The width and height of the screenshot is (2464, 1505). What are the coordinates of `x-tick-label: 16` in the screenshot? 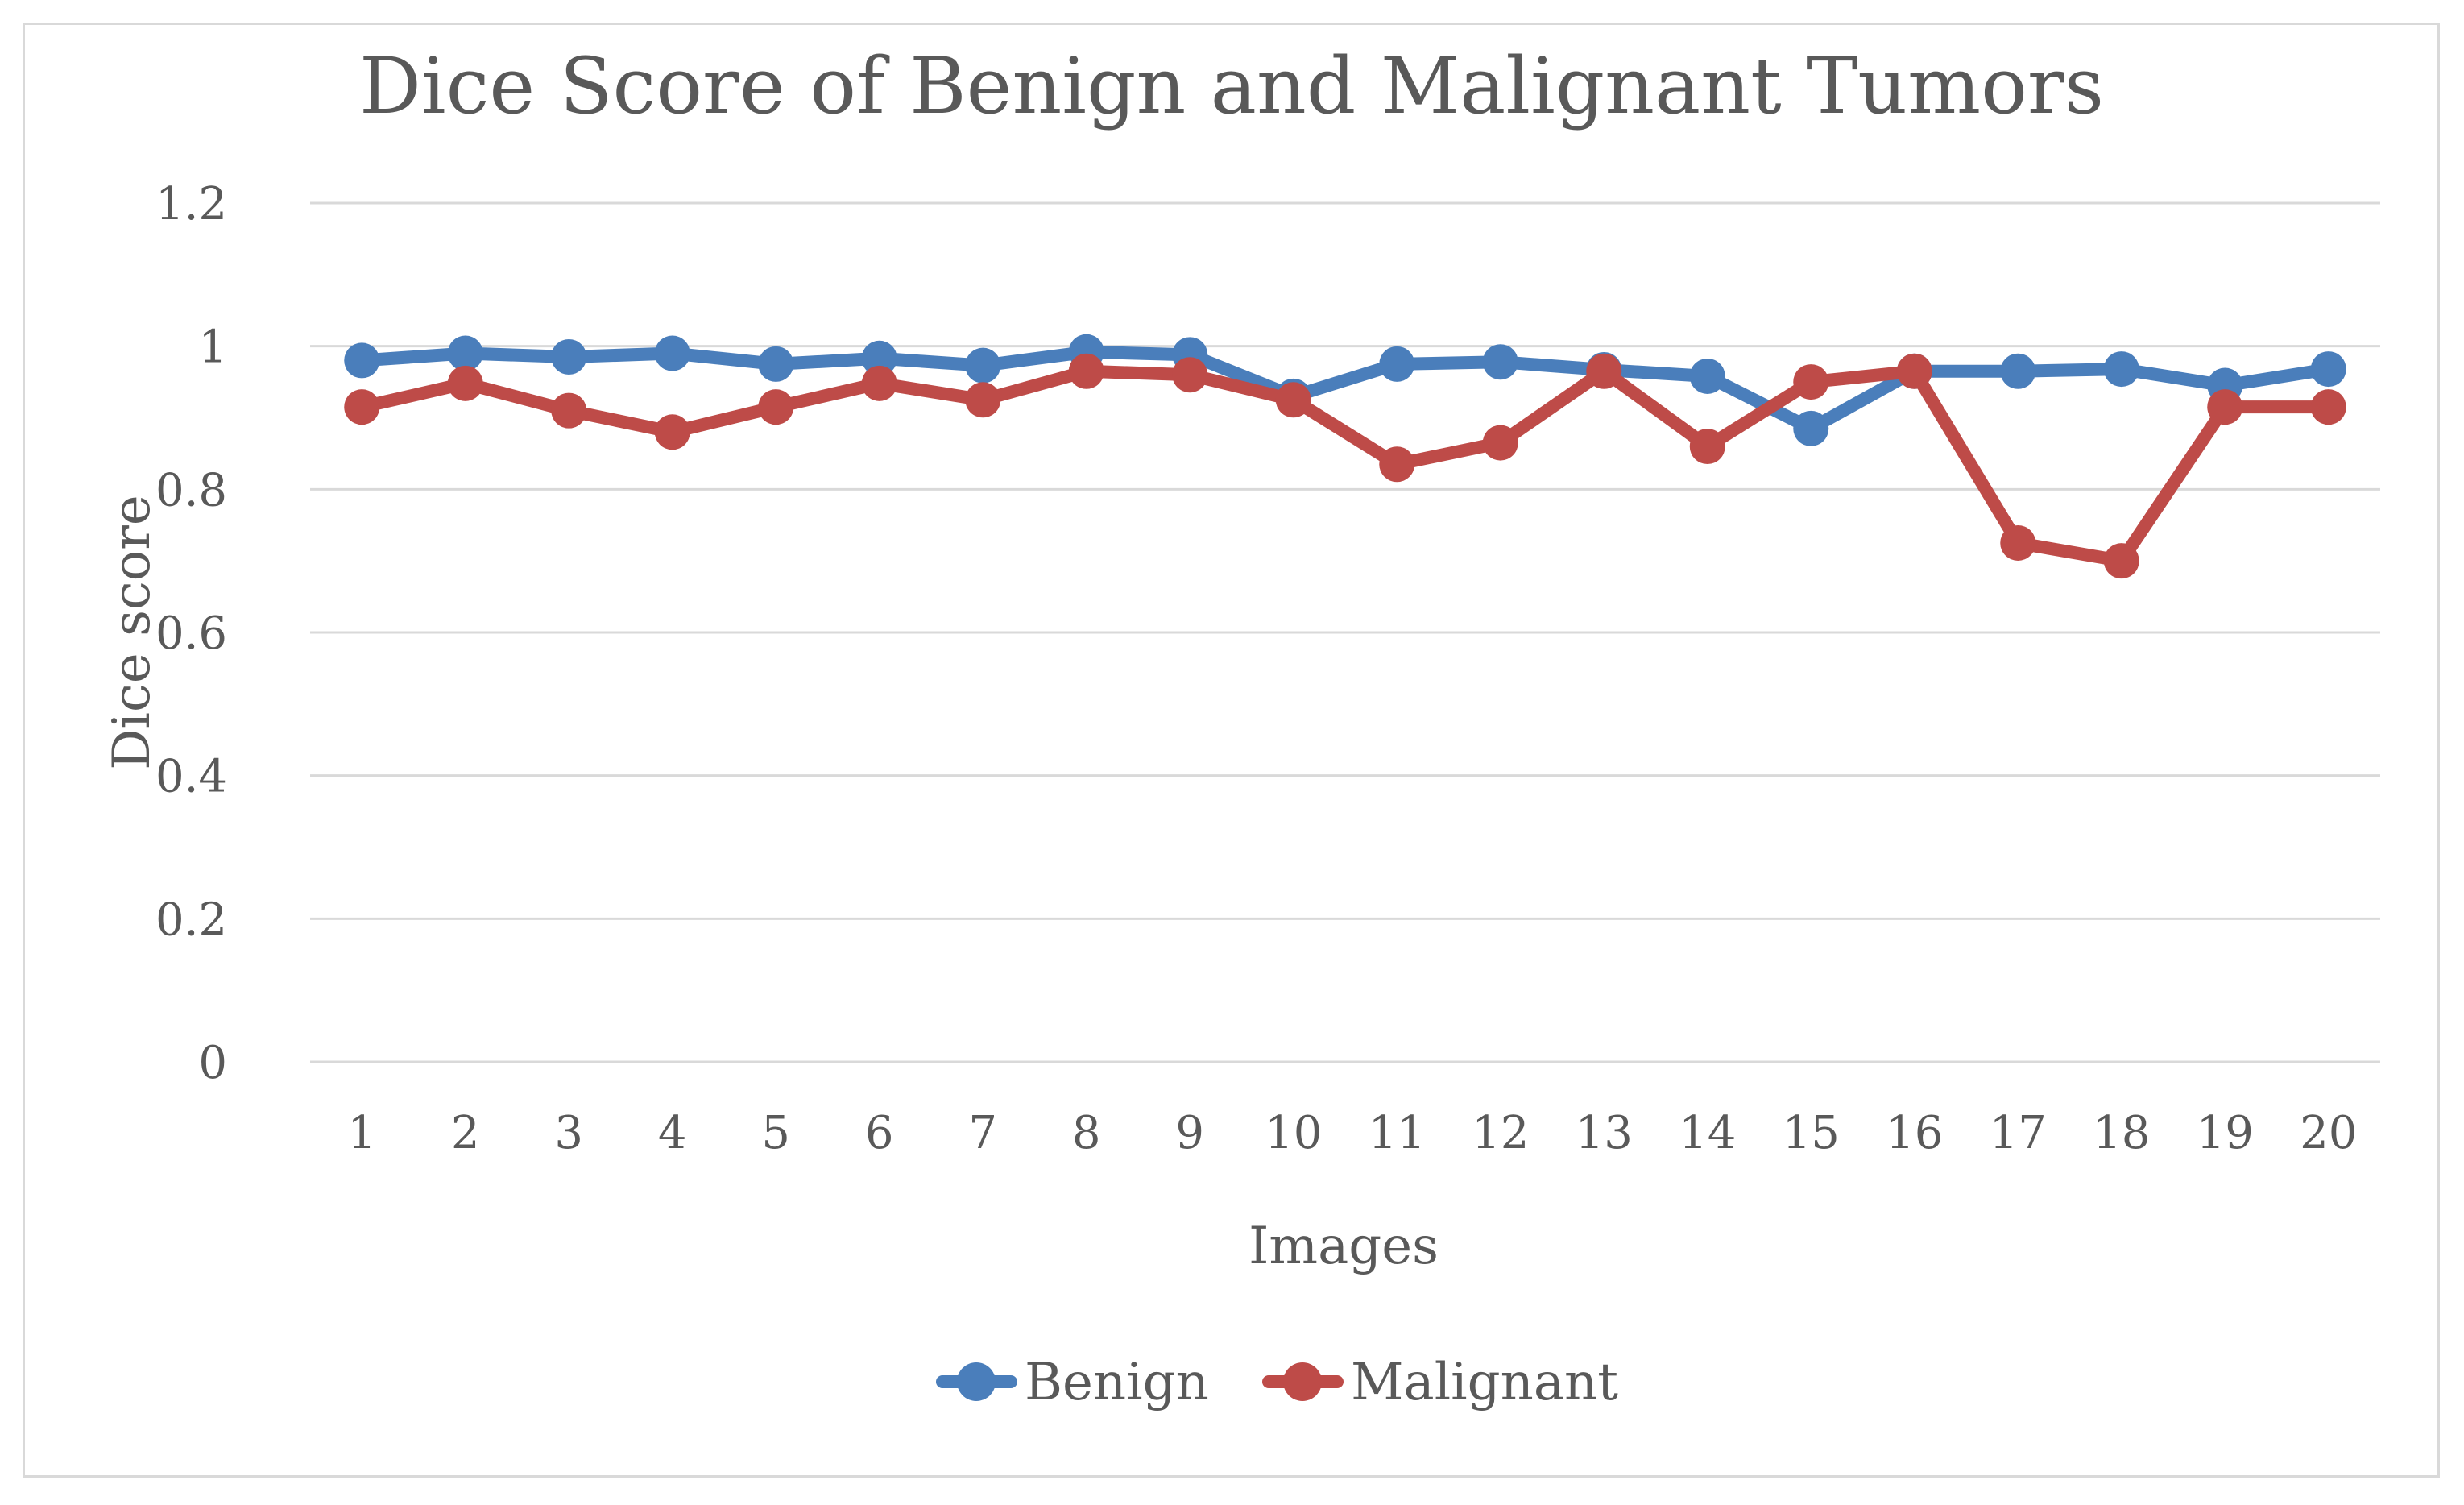 It's located at (1914, 1133).